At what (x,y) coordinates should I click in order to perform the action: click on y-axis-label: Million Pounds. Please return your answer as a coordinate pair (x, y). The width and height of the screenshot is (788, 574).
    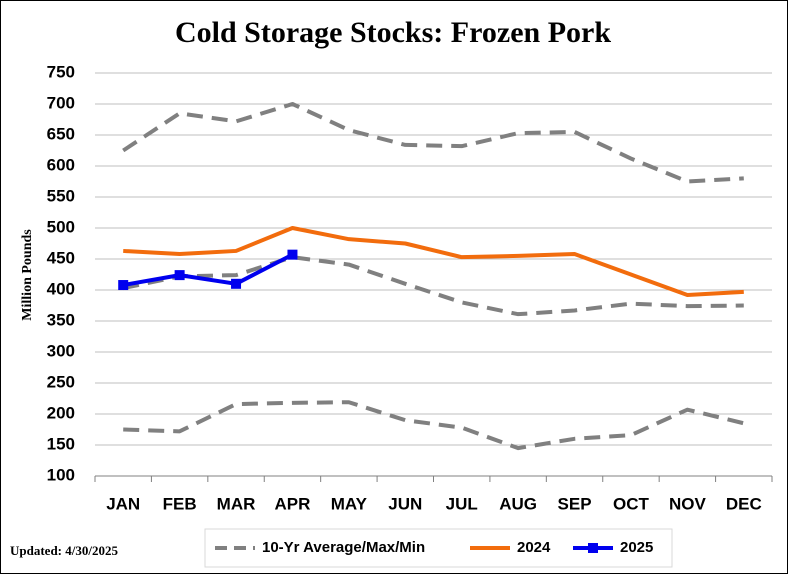
    Looking at the image, I should click on (27, 275).